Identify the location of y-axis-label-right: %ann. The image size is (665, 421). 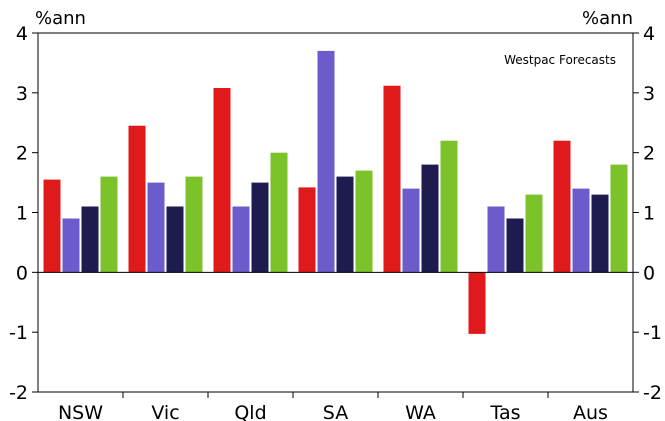
(607, 18).